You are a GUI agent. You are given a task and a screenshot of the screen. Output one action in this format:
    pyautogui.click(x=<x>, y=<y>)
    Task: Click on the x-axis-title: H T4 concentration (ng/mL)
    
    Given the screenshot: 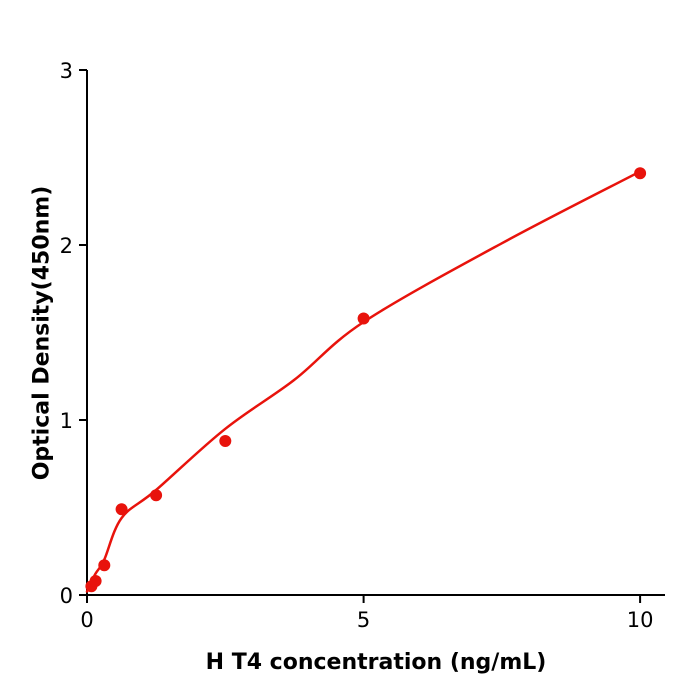 What is the action you would take?
    pyautogui.click(x=376, y=662)
    